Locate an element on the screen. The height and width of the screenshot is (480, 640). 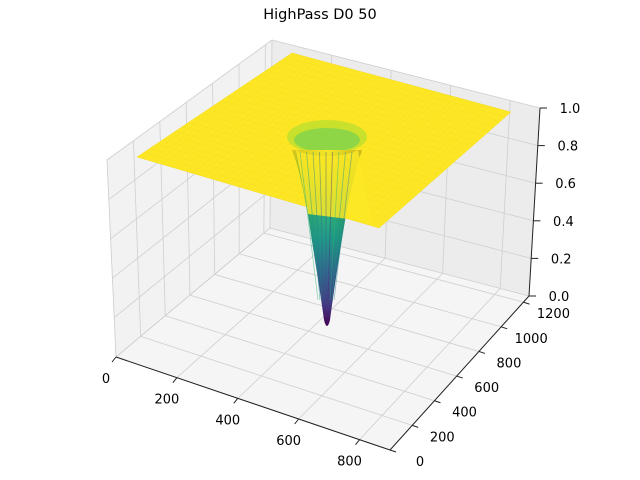
funnel-plateau-front is located at coordinates (334, 186).